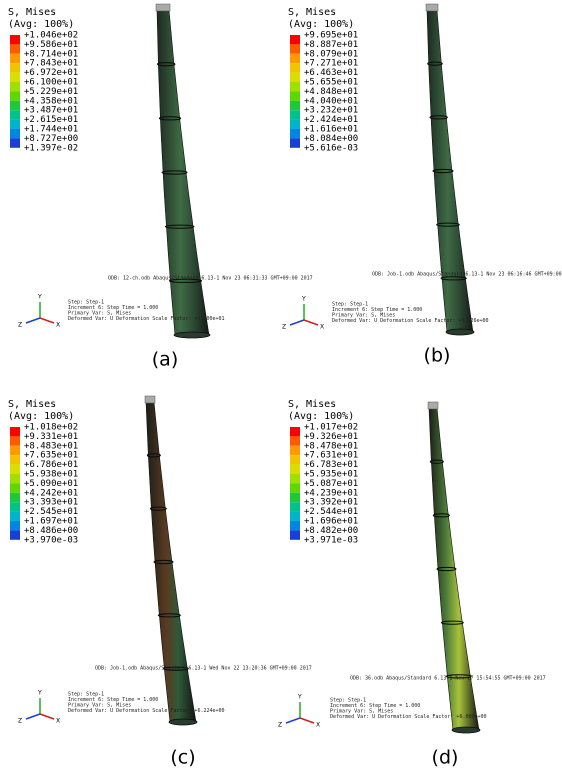  I want to click on legend-value: +3.393e+01, so click(51, 503).